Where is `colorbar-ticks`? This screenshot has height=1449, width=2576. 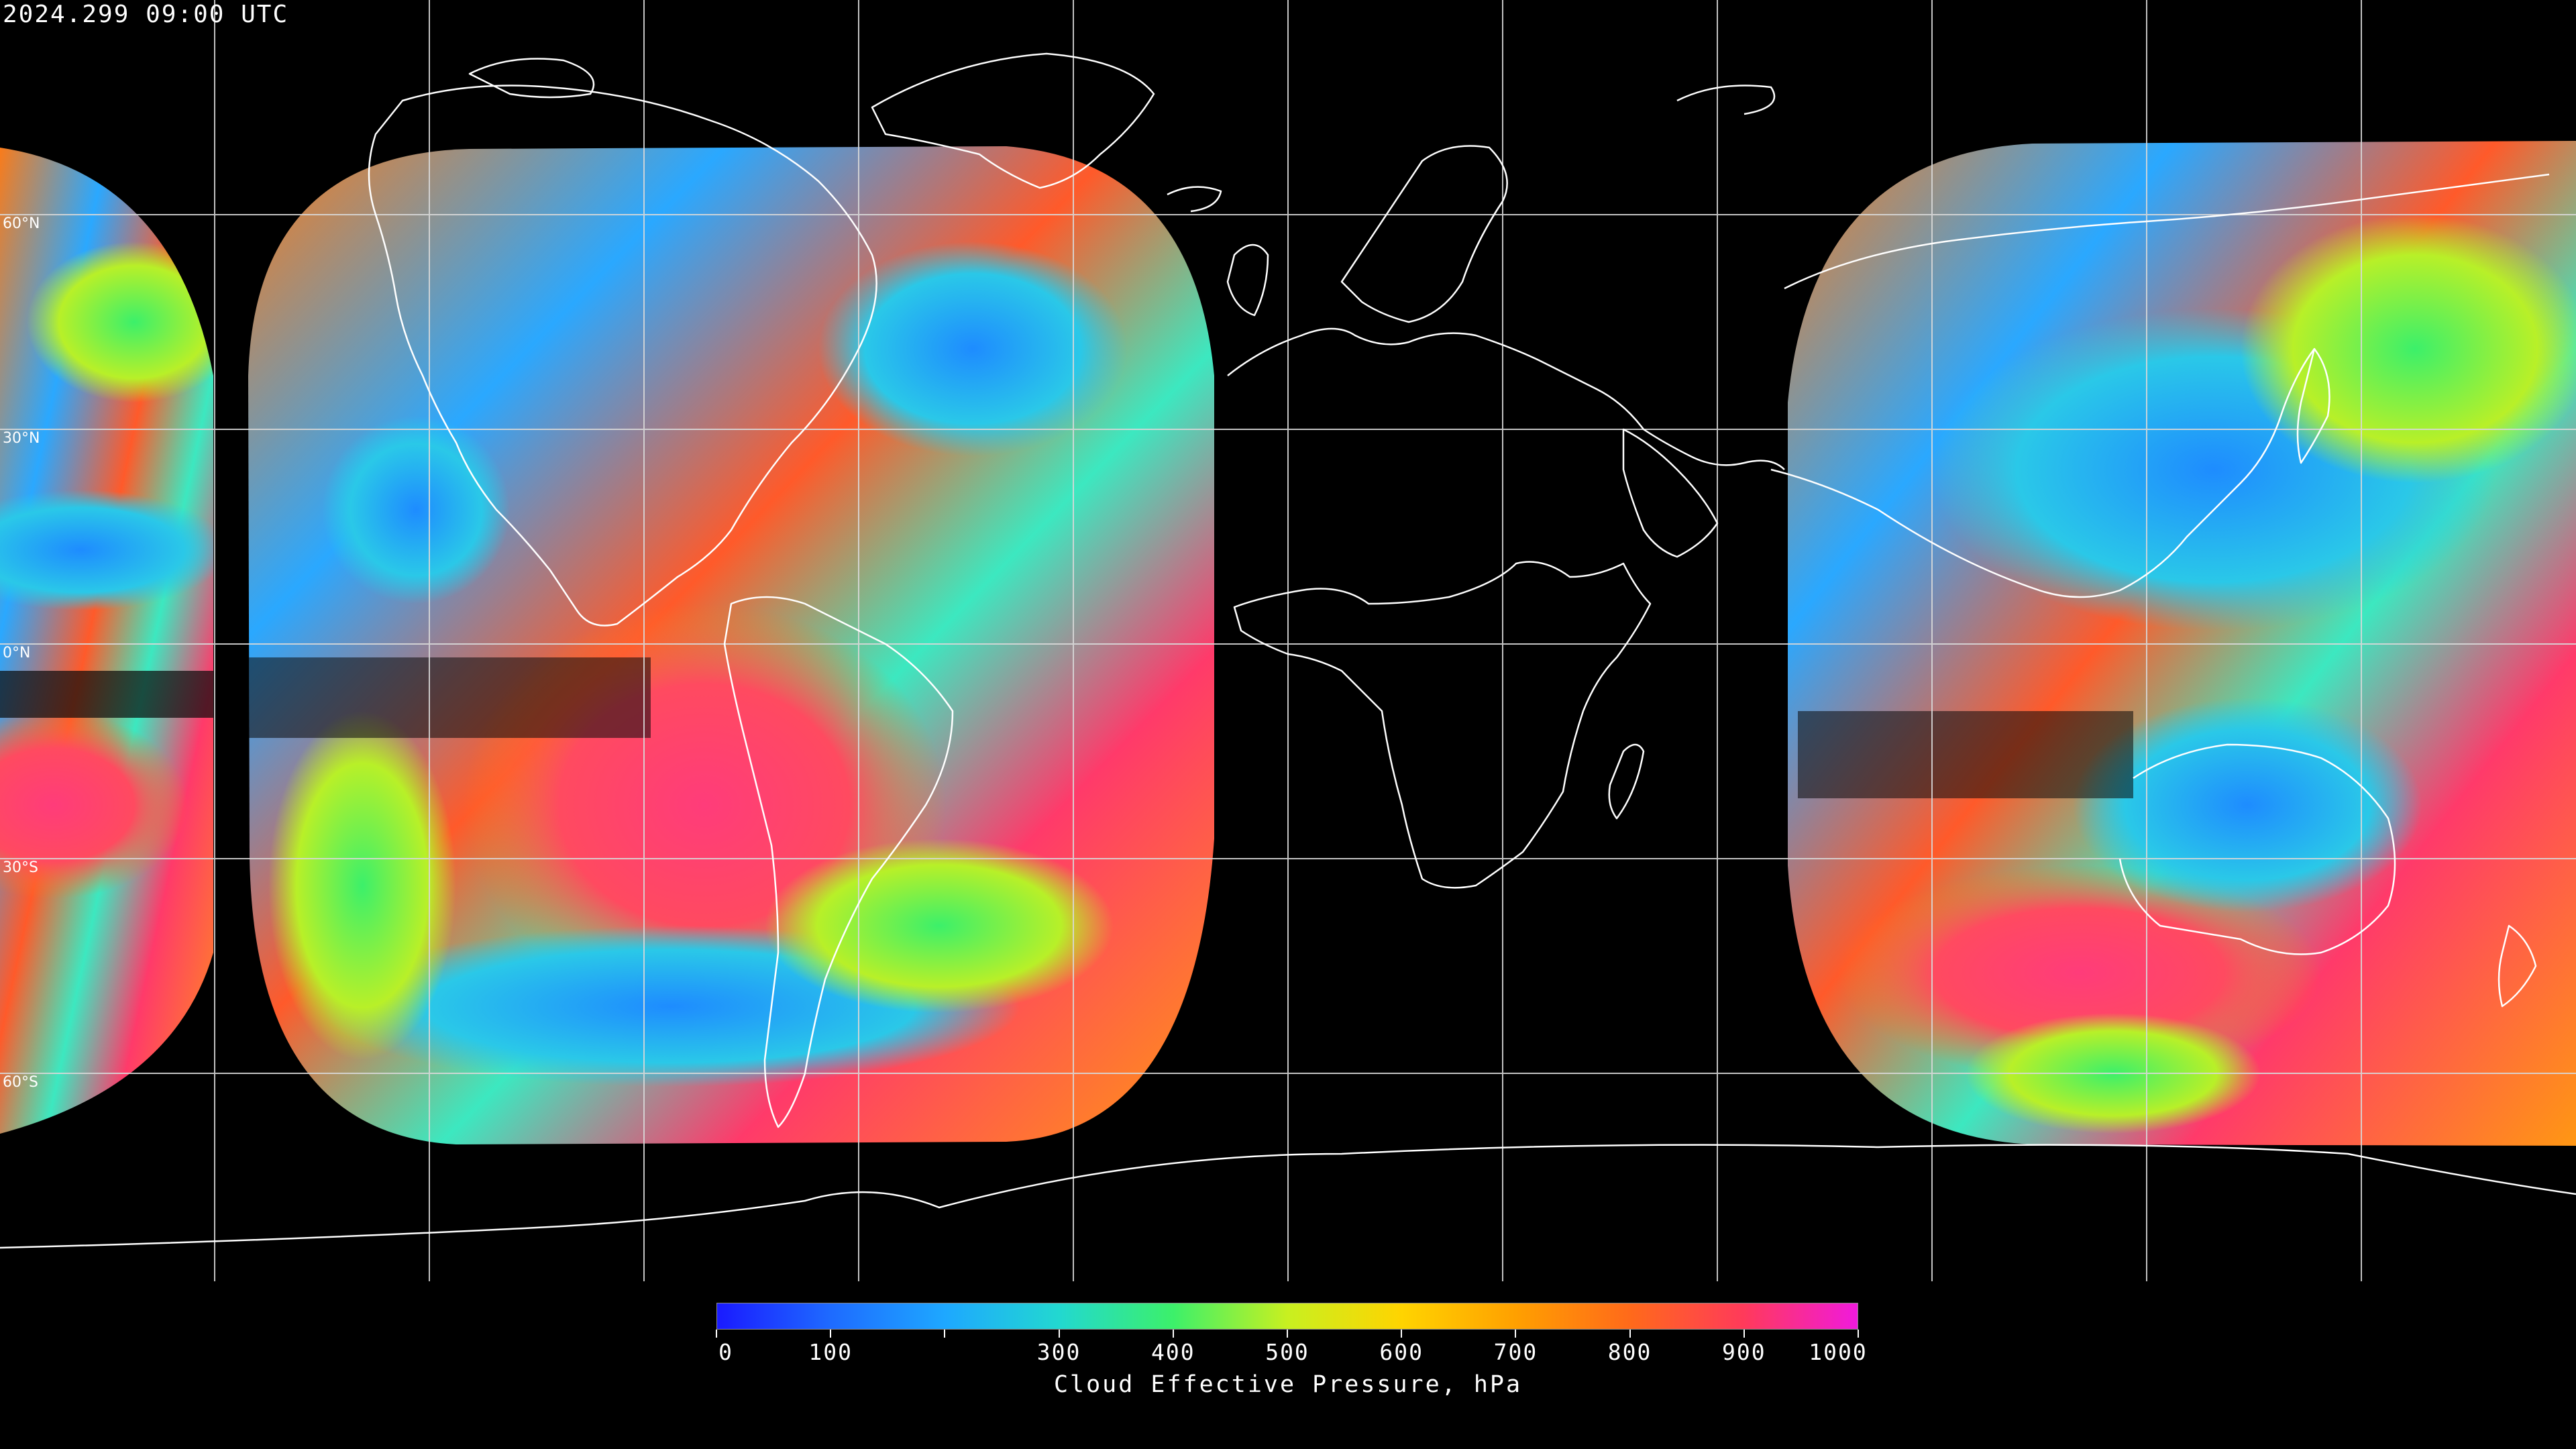 colorbar-ticks is located at coordinates (1288, 1334).